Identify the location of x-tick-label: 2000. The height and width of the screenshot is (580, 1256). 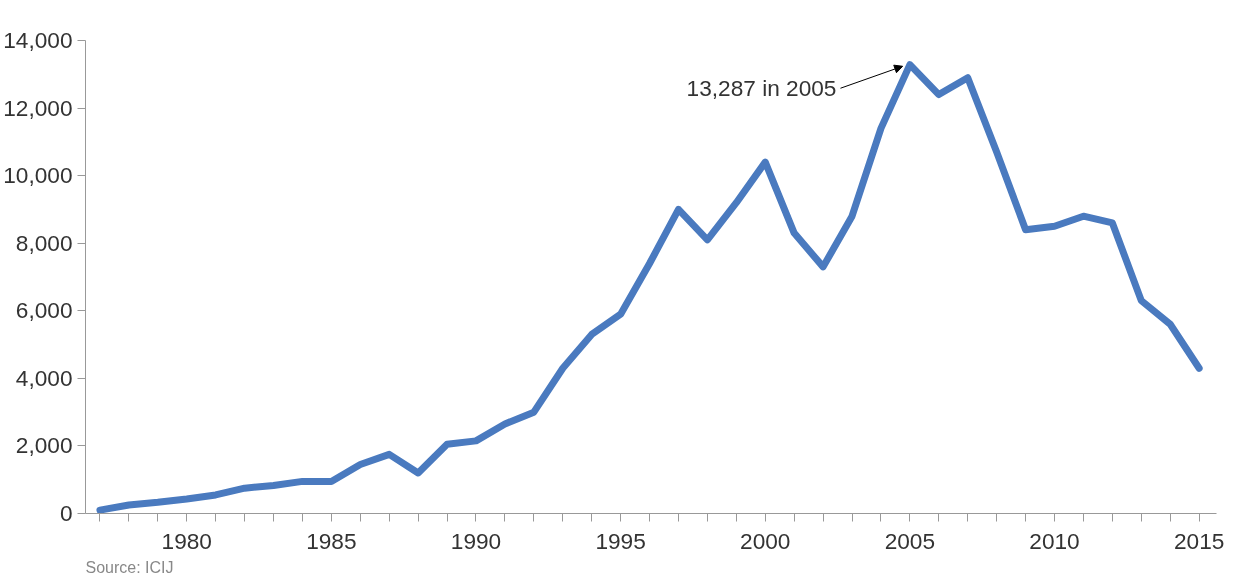
(765, 540).